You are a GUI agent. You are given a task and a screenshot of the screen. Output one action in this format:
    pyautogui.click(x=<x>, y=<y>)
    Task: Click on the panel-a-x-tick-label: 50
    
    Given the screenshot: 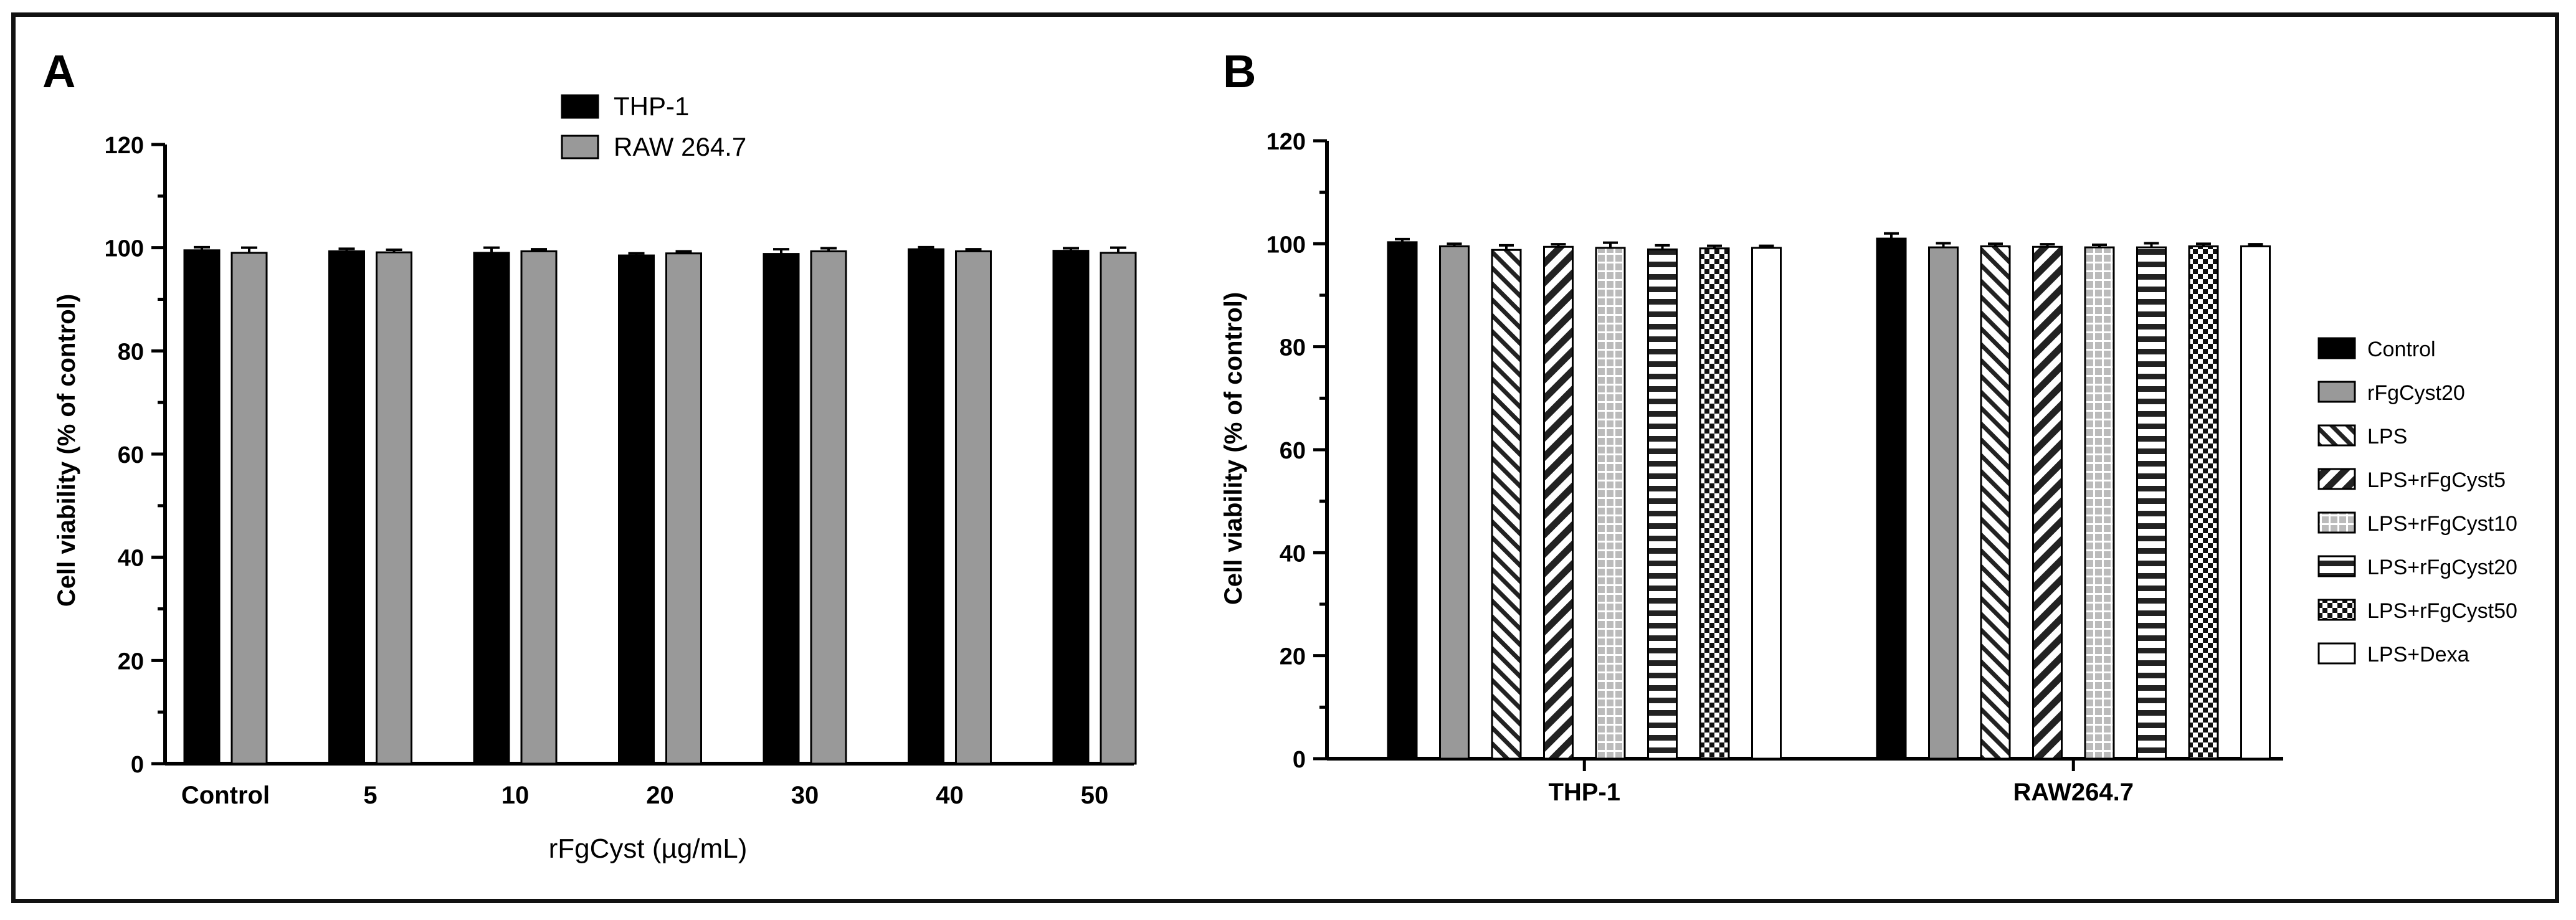 What is the action you would take?
    pyautogui.click(x=1095, y=796)
    